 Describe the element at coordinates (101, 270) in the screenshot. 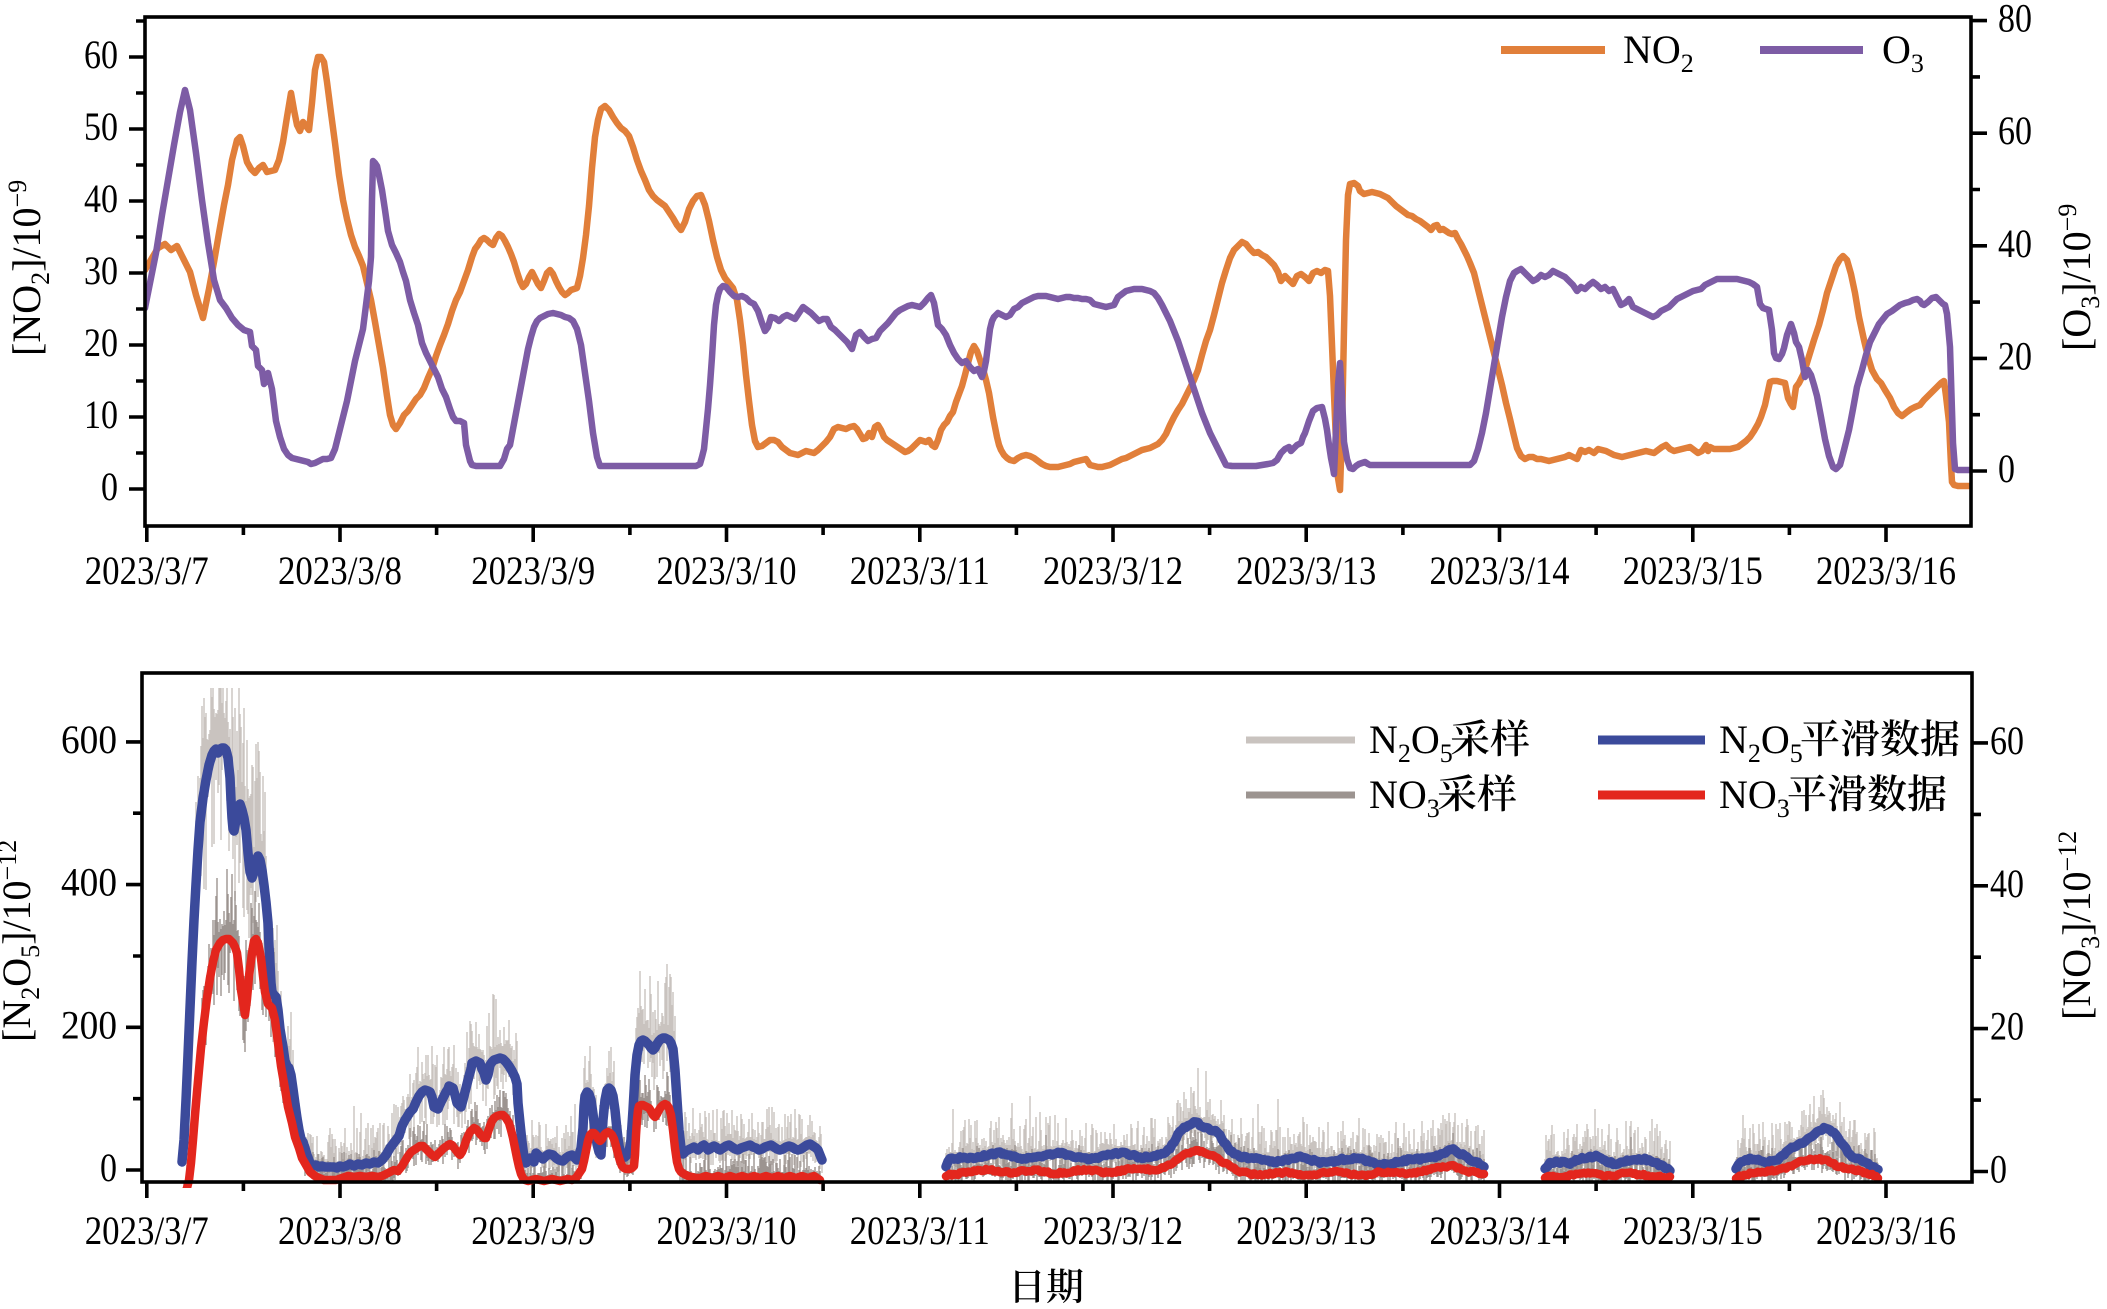

I see `svg-text: 30` at that location.